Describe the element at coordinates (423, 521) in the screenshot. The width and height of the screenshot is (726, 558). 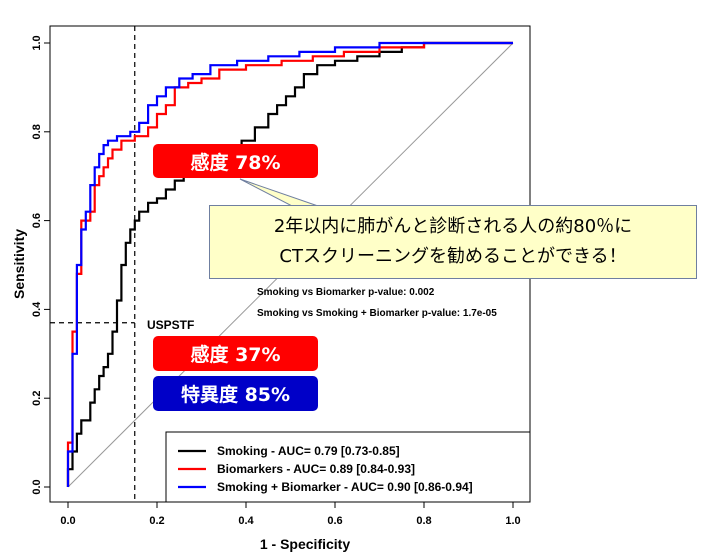
I see `x-tick-label: 0.8` at that location.